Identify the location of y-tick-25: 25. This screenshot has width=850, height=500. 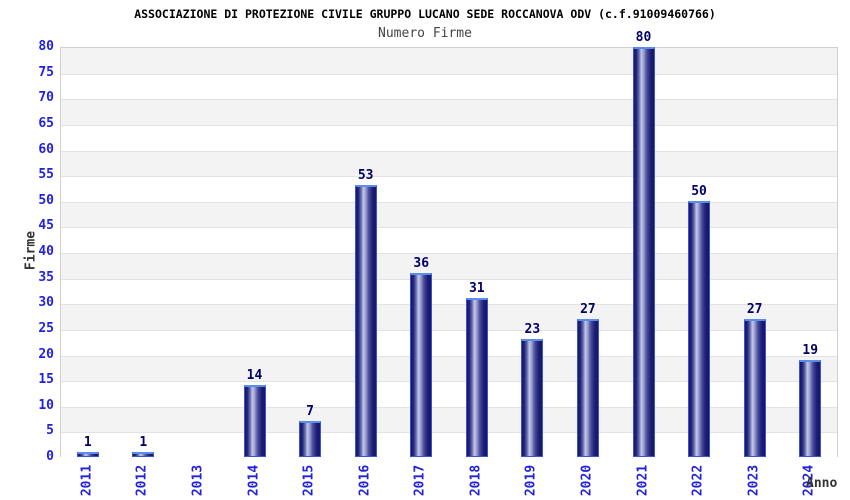
(46, 328).